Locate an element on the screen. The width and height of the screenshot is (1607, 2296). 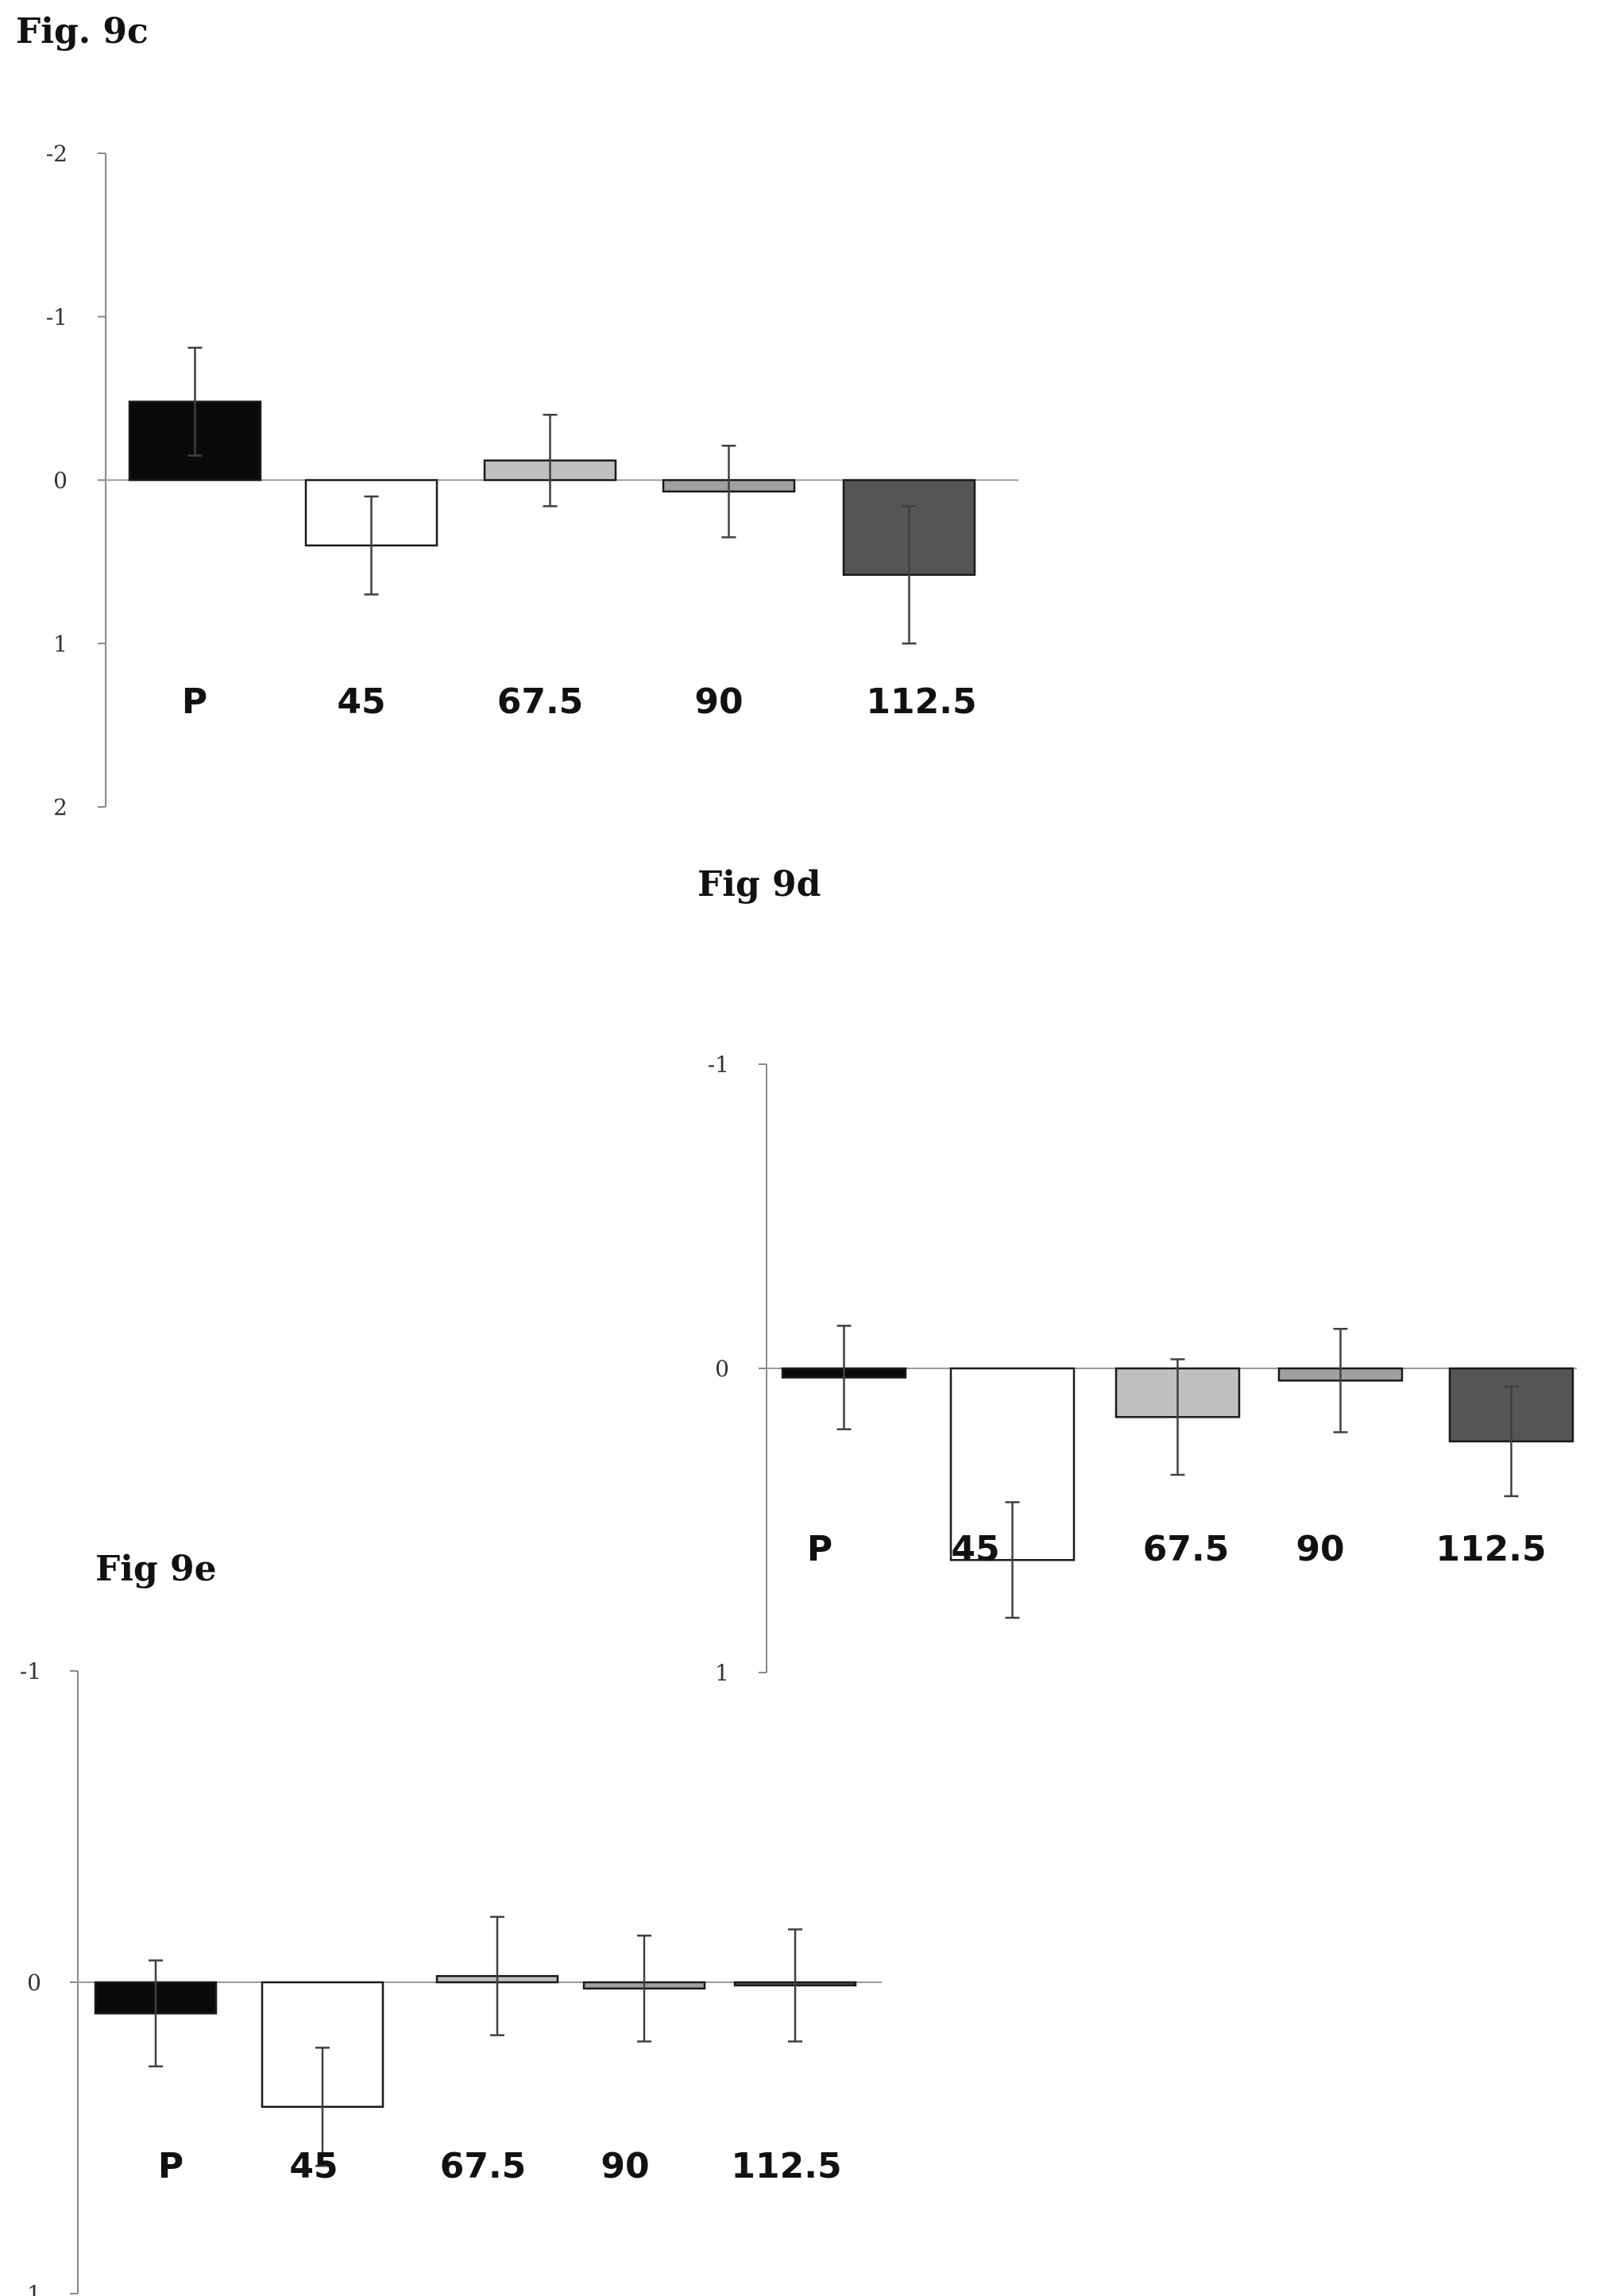
fig-9e-title: Fig 9e is located at coordinates (156, 1569).